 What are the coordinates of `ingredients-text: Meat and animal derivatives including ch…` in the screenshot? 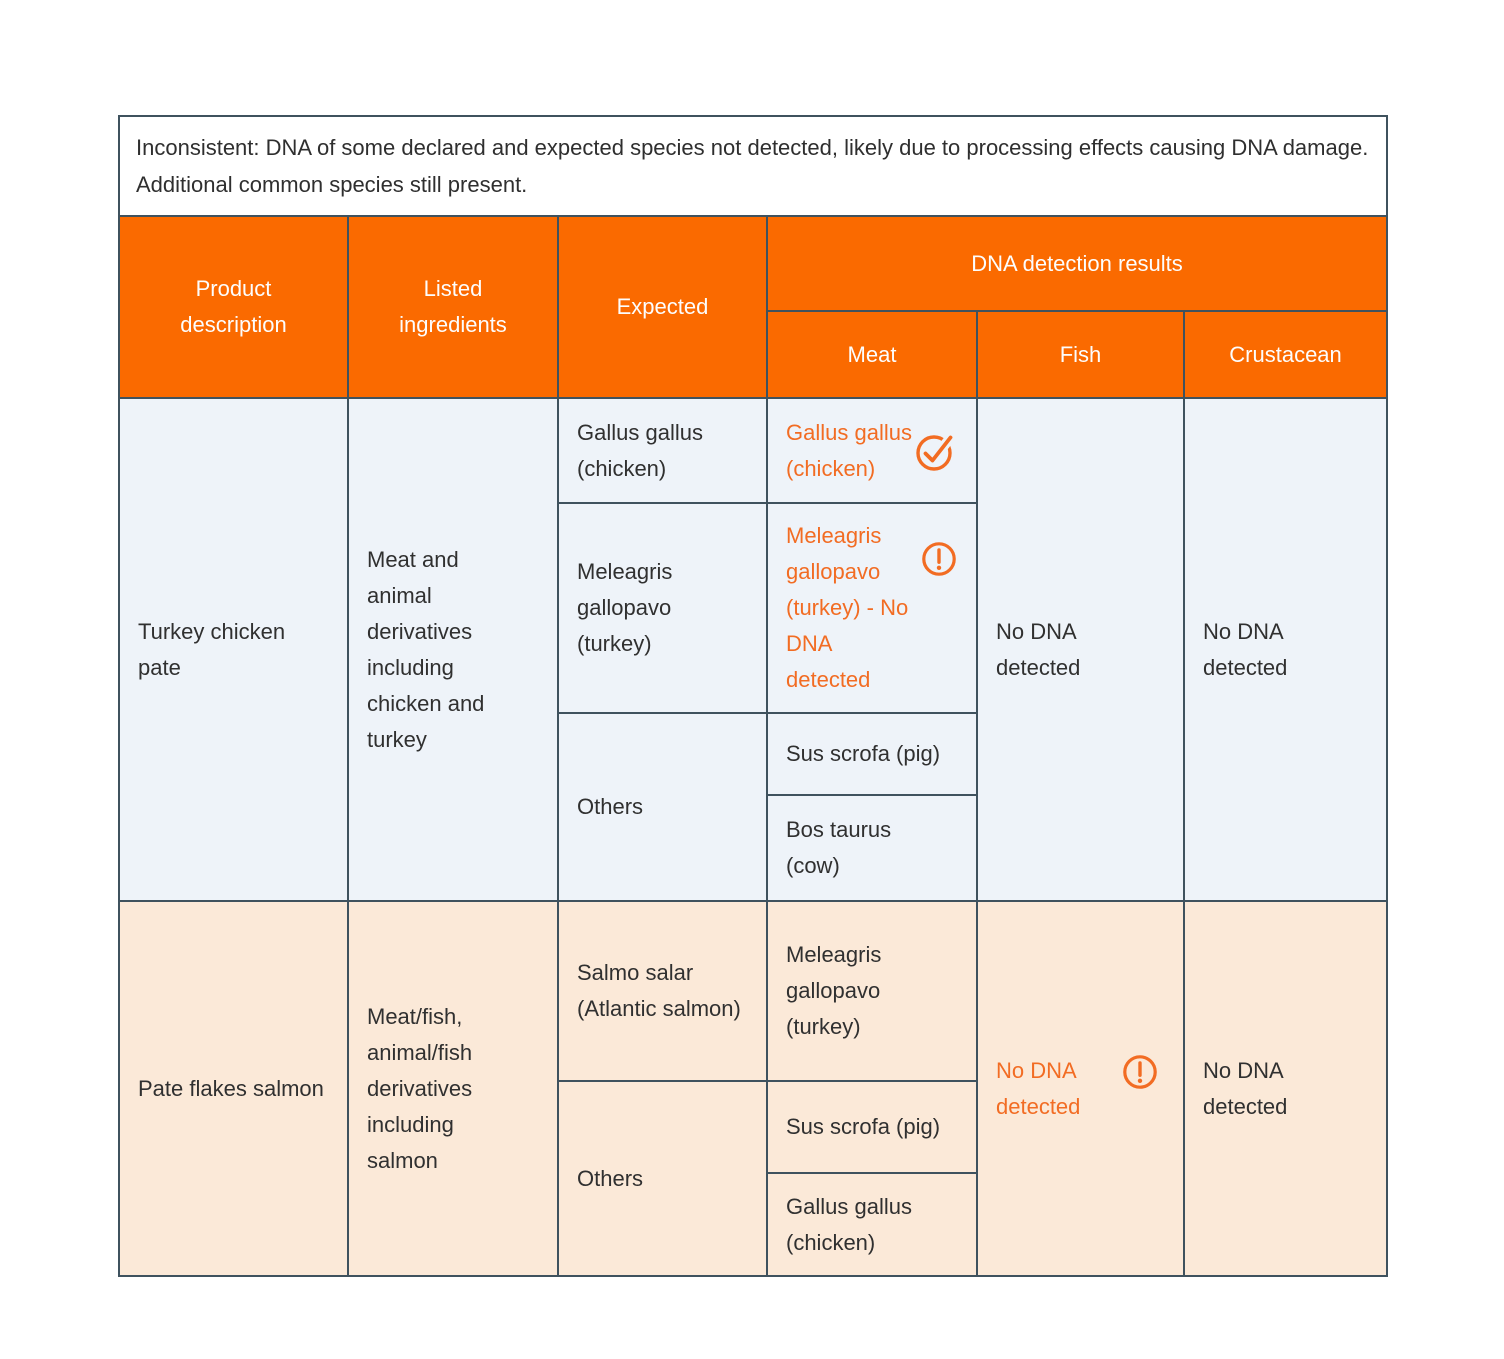 It's located at (426, 649).